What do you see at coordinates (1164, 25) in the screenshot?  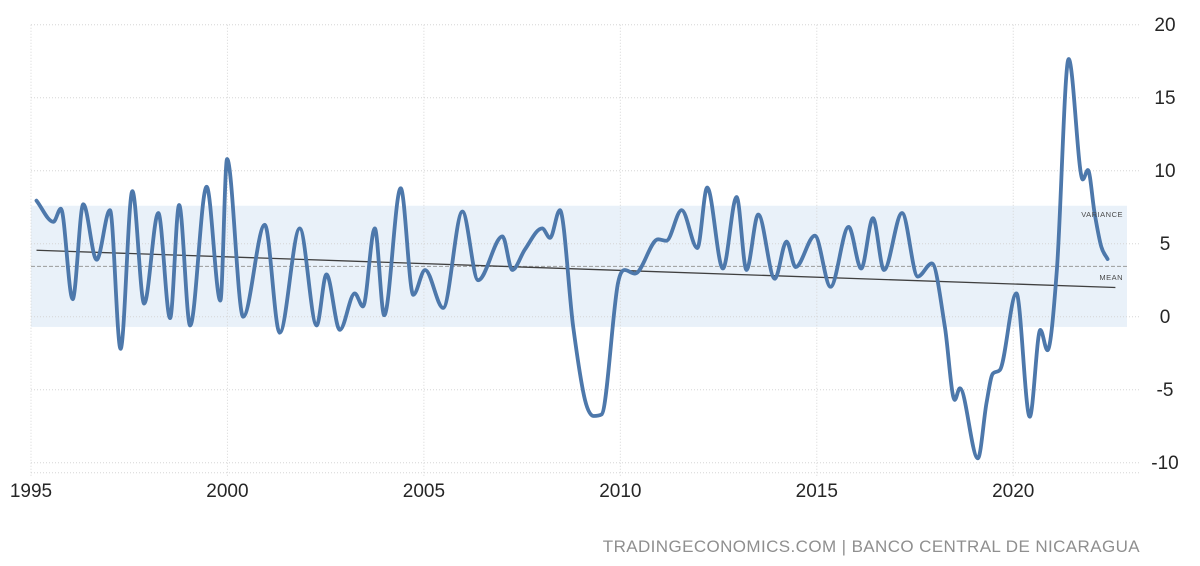 I see `y-tick-label: 20` at bounding box center [1164, 25].